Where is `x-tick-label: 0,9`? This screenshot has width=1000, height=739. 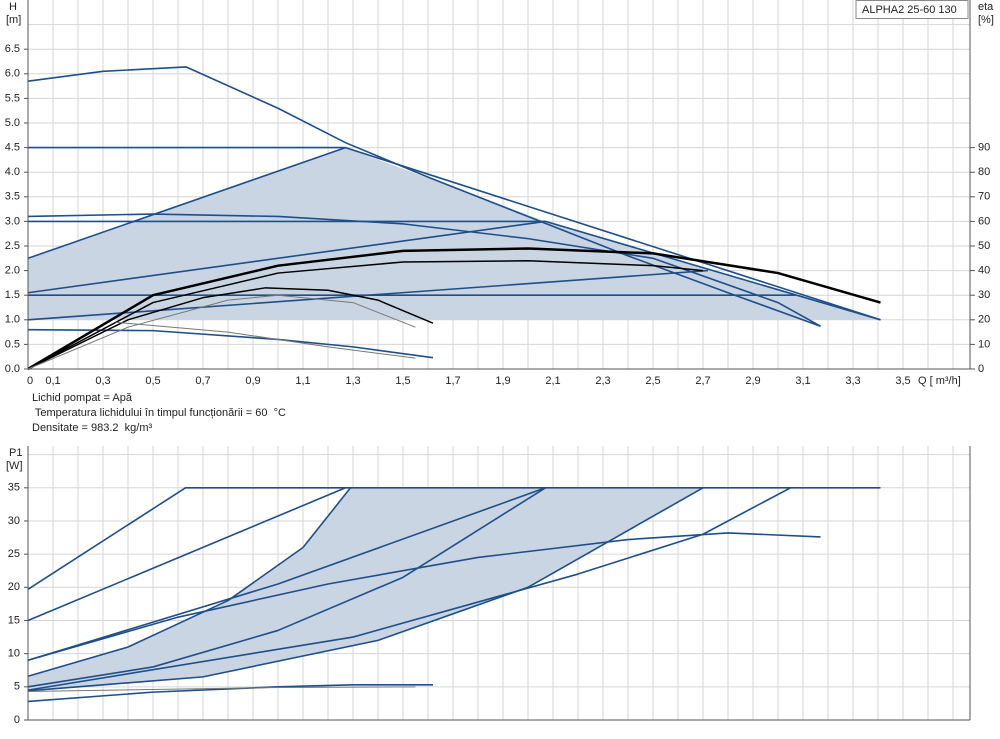
x-tick-label: 0,9 is located at coordinates (252, 381).